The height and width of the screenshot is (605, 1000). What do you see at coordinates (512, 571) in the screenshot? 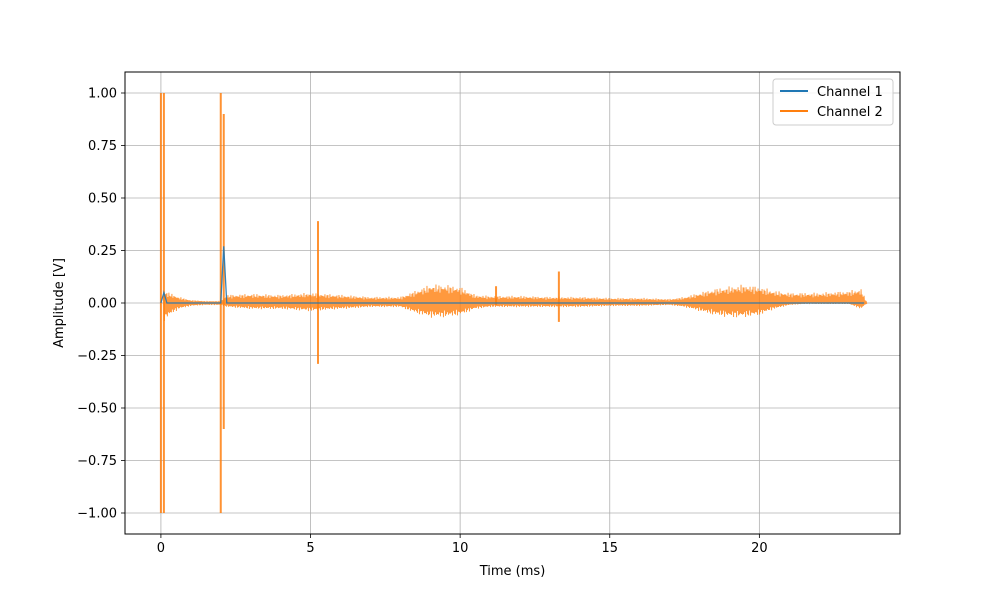
I see `x-axis-label: Time (ms)` at bounding box center [512, 571].